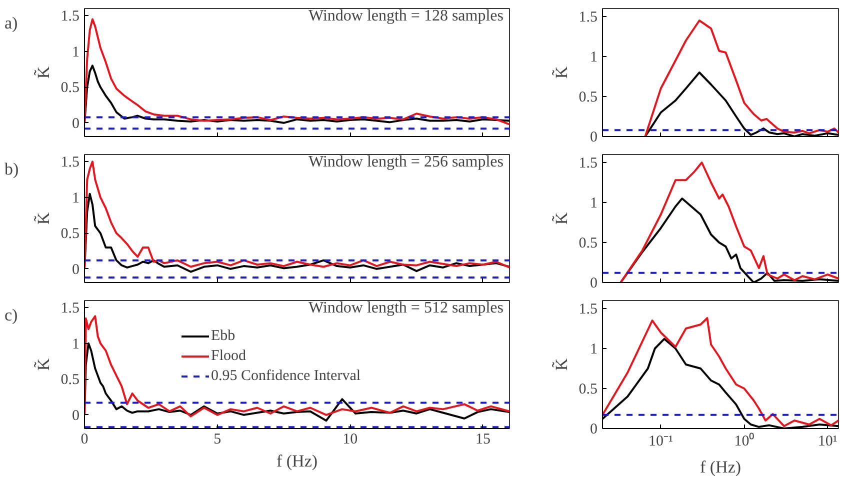 Image resolution: width=852 pixels, height=501 pixels. Describe the element at coordinates (406, 162) in the screenshot. I see `annotation: Window length = 256 samples` at that location.